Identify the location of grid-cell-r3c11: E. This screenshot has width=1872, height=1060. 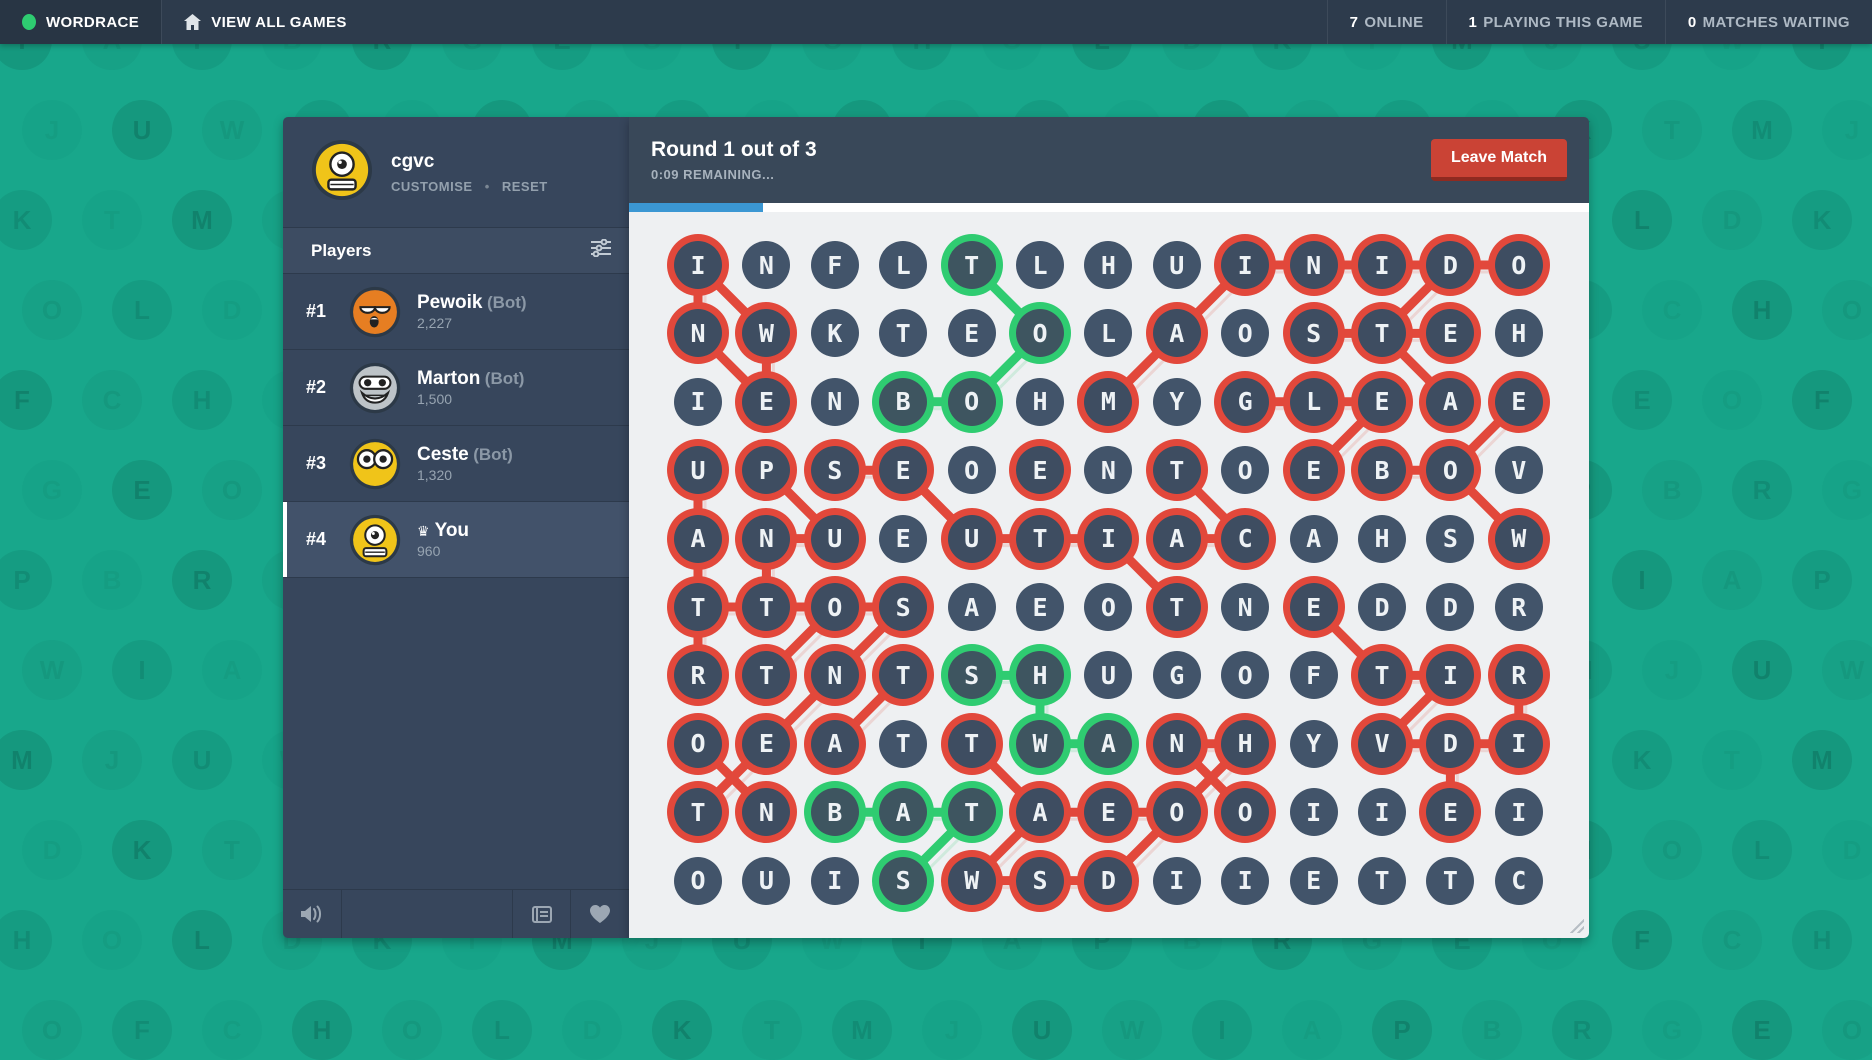
(1382, 401).